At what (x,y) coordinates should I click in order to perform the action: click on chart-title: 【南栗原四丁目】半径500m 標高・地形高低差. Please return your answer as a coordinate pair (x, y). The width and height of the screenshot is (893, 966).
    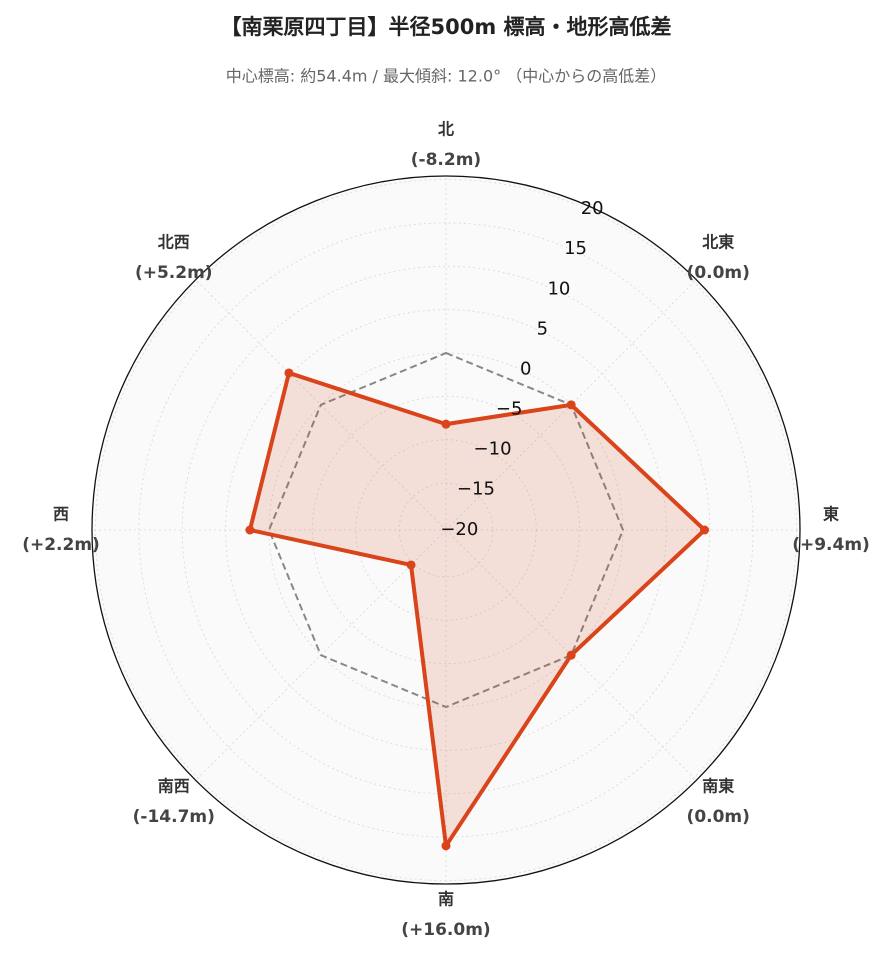
    Looking at the image, I should click on (445, 27).